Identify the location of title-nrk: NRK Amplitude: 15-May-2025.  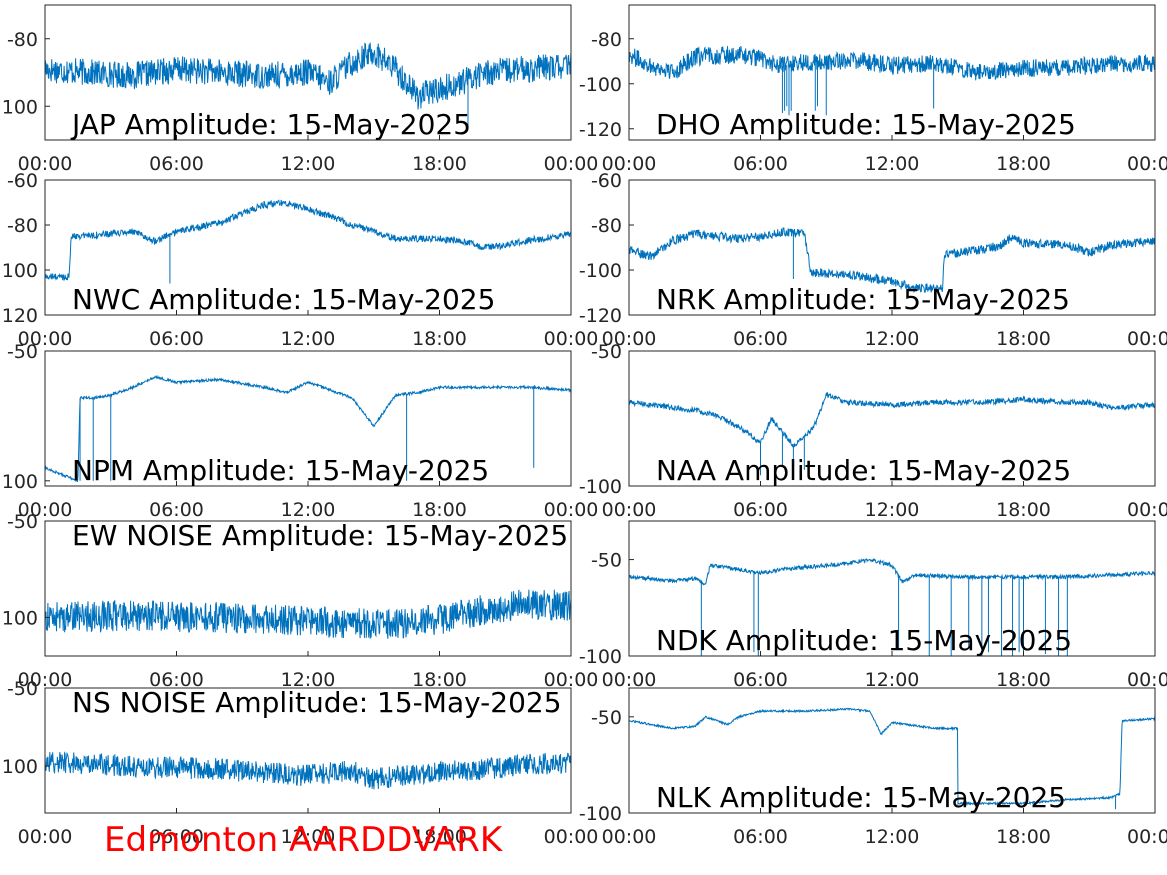
(863, 299).